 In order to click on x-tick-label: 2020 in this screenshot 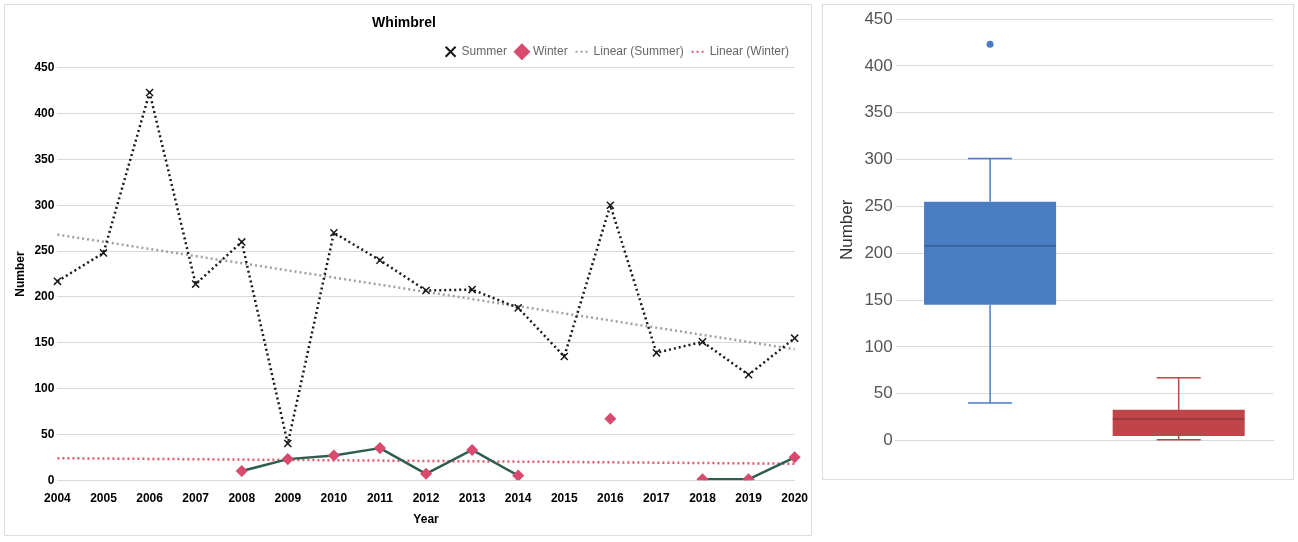, I will do `click(795, 497)`.